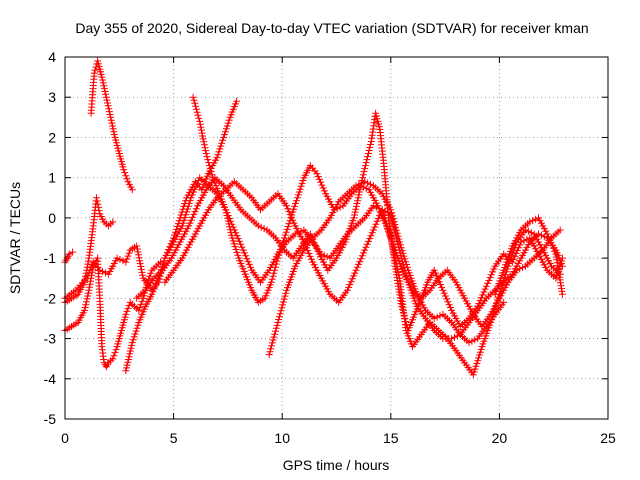 This screenshot has width=640, height=480. I want to click on series-track-d, so click(113, 312).